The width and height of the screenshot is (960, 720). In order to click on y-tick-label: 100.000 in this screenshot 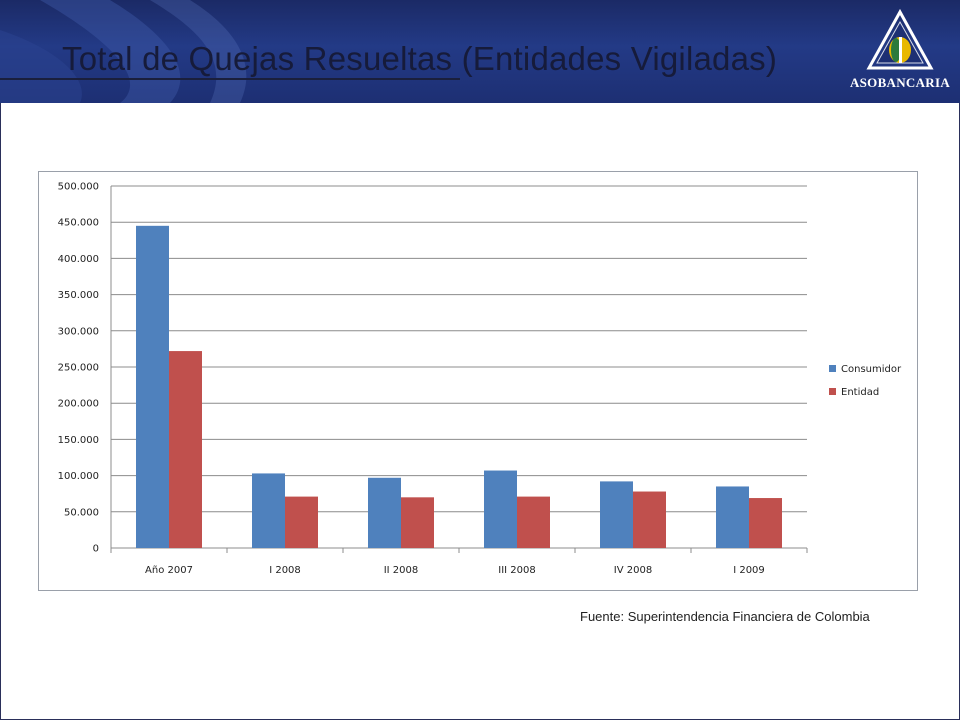, I will do `click(78, 476)`.